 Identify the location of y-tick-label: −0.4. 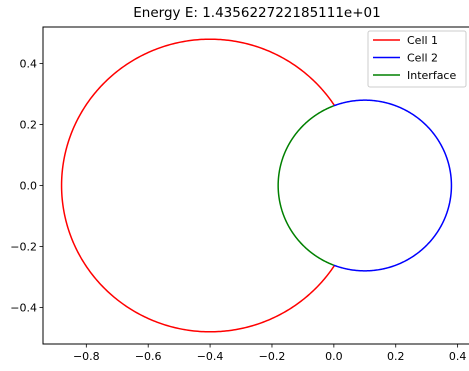
(23, 307).